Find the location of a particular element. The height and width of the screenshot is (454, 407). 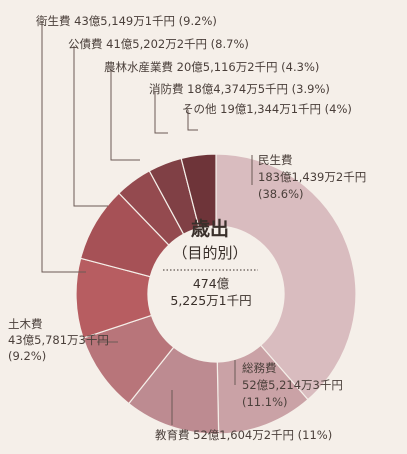

center-total-line2: 5,225万1千円 is located at coordinates (210, 300).